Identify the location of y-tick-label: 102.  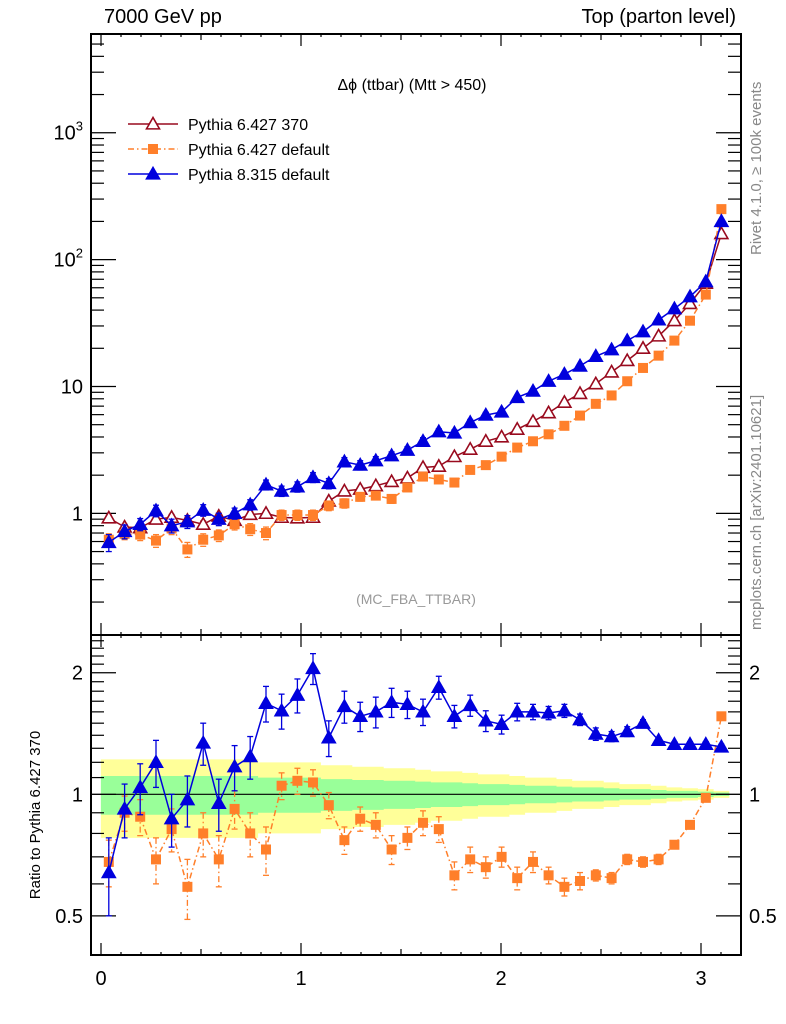
(68, 259).